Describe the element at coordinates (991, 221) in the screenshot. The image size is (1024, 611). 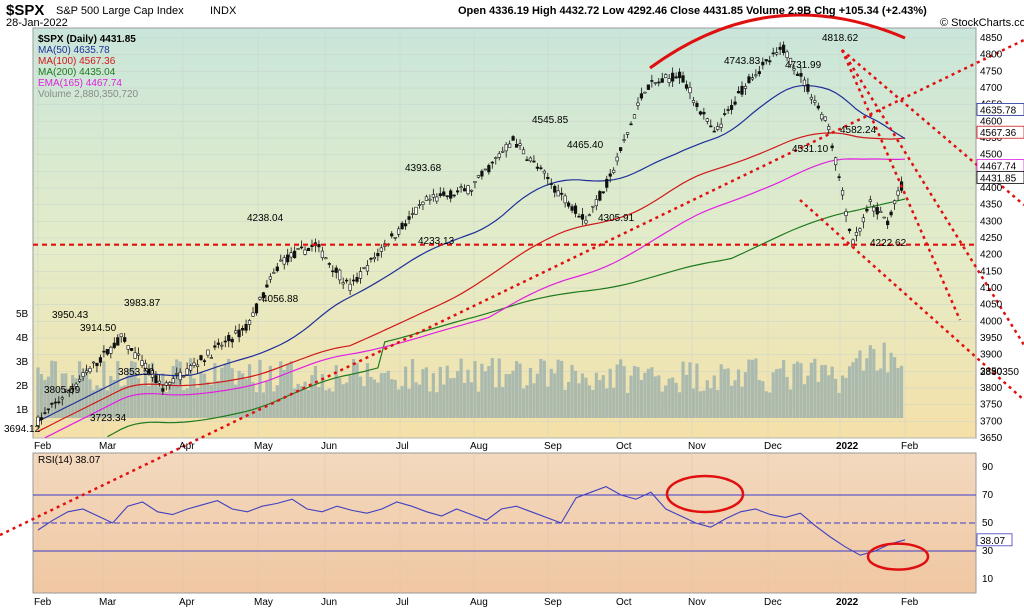
I see `price-tick-label: 4300` at that location.